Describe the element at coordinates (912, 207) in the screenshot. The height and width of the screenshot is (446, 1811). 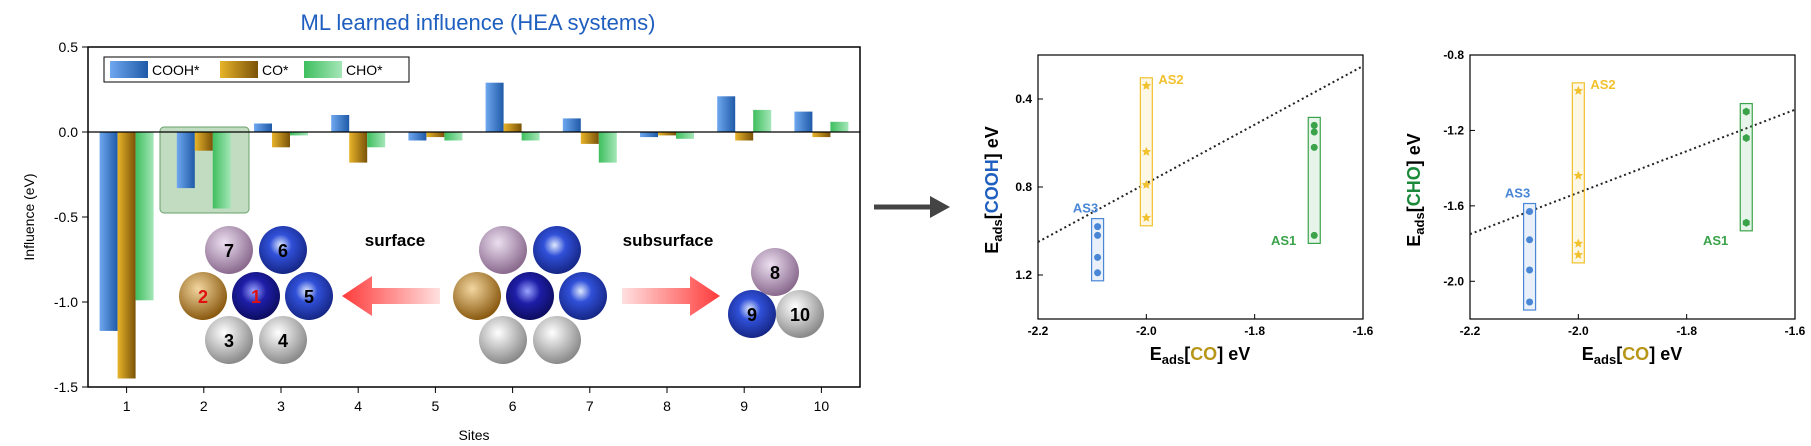
I see `panel-arrow-icon` at that location.